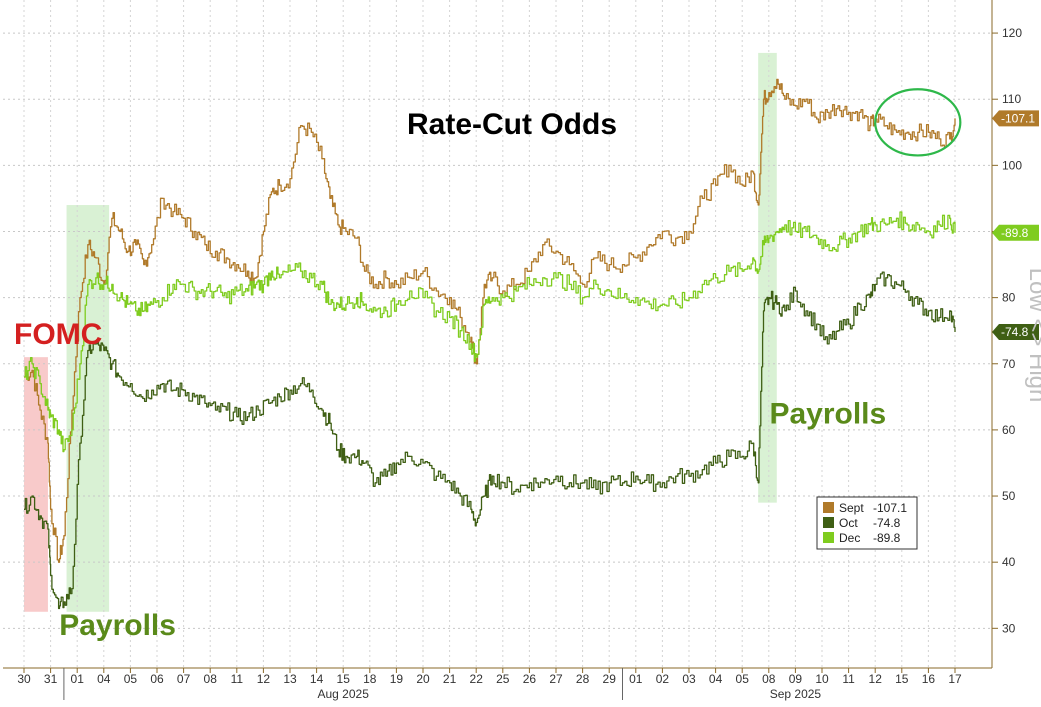 This screenshot has width=1041, height=707. Describe the element at coordinates (317, 679) in the screenshot. I see `x-tick-label: 14` at that location.